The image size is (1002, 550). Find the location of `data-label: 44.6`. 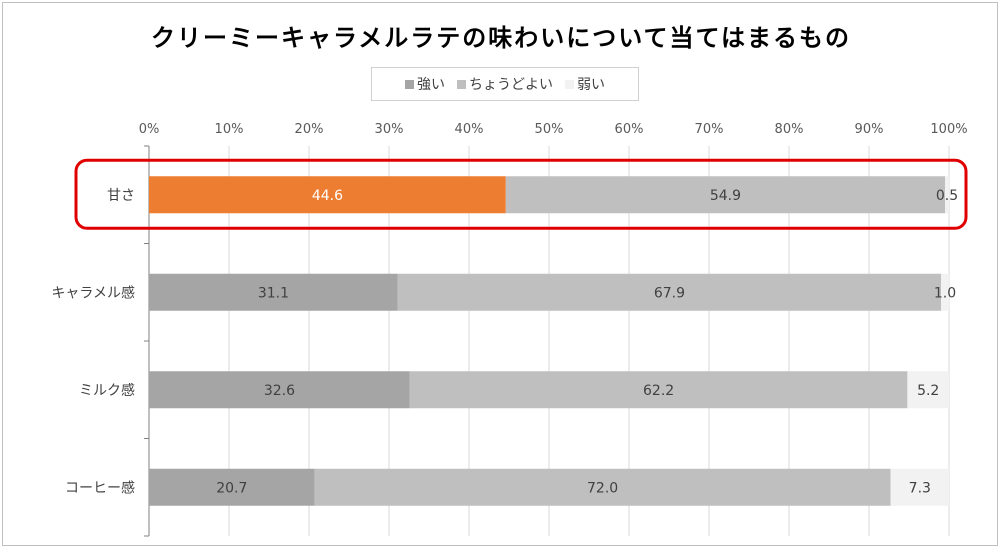

data-label: 44.6 is located at coordinates (327, 196).